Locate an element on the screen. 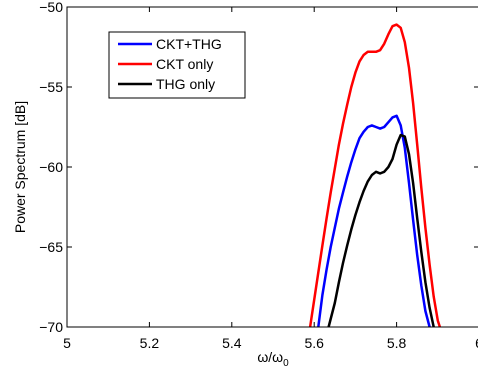  x-tick-label: 5.2 is located at coordinates (150, 343).